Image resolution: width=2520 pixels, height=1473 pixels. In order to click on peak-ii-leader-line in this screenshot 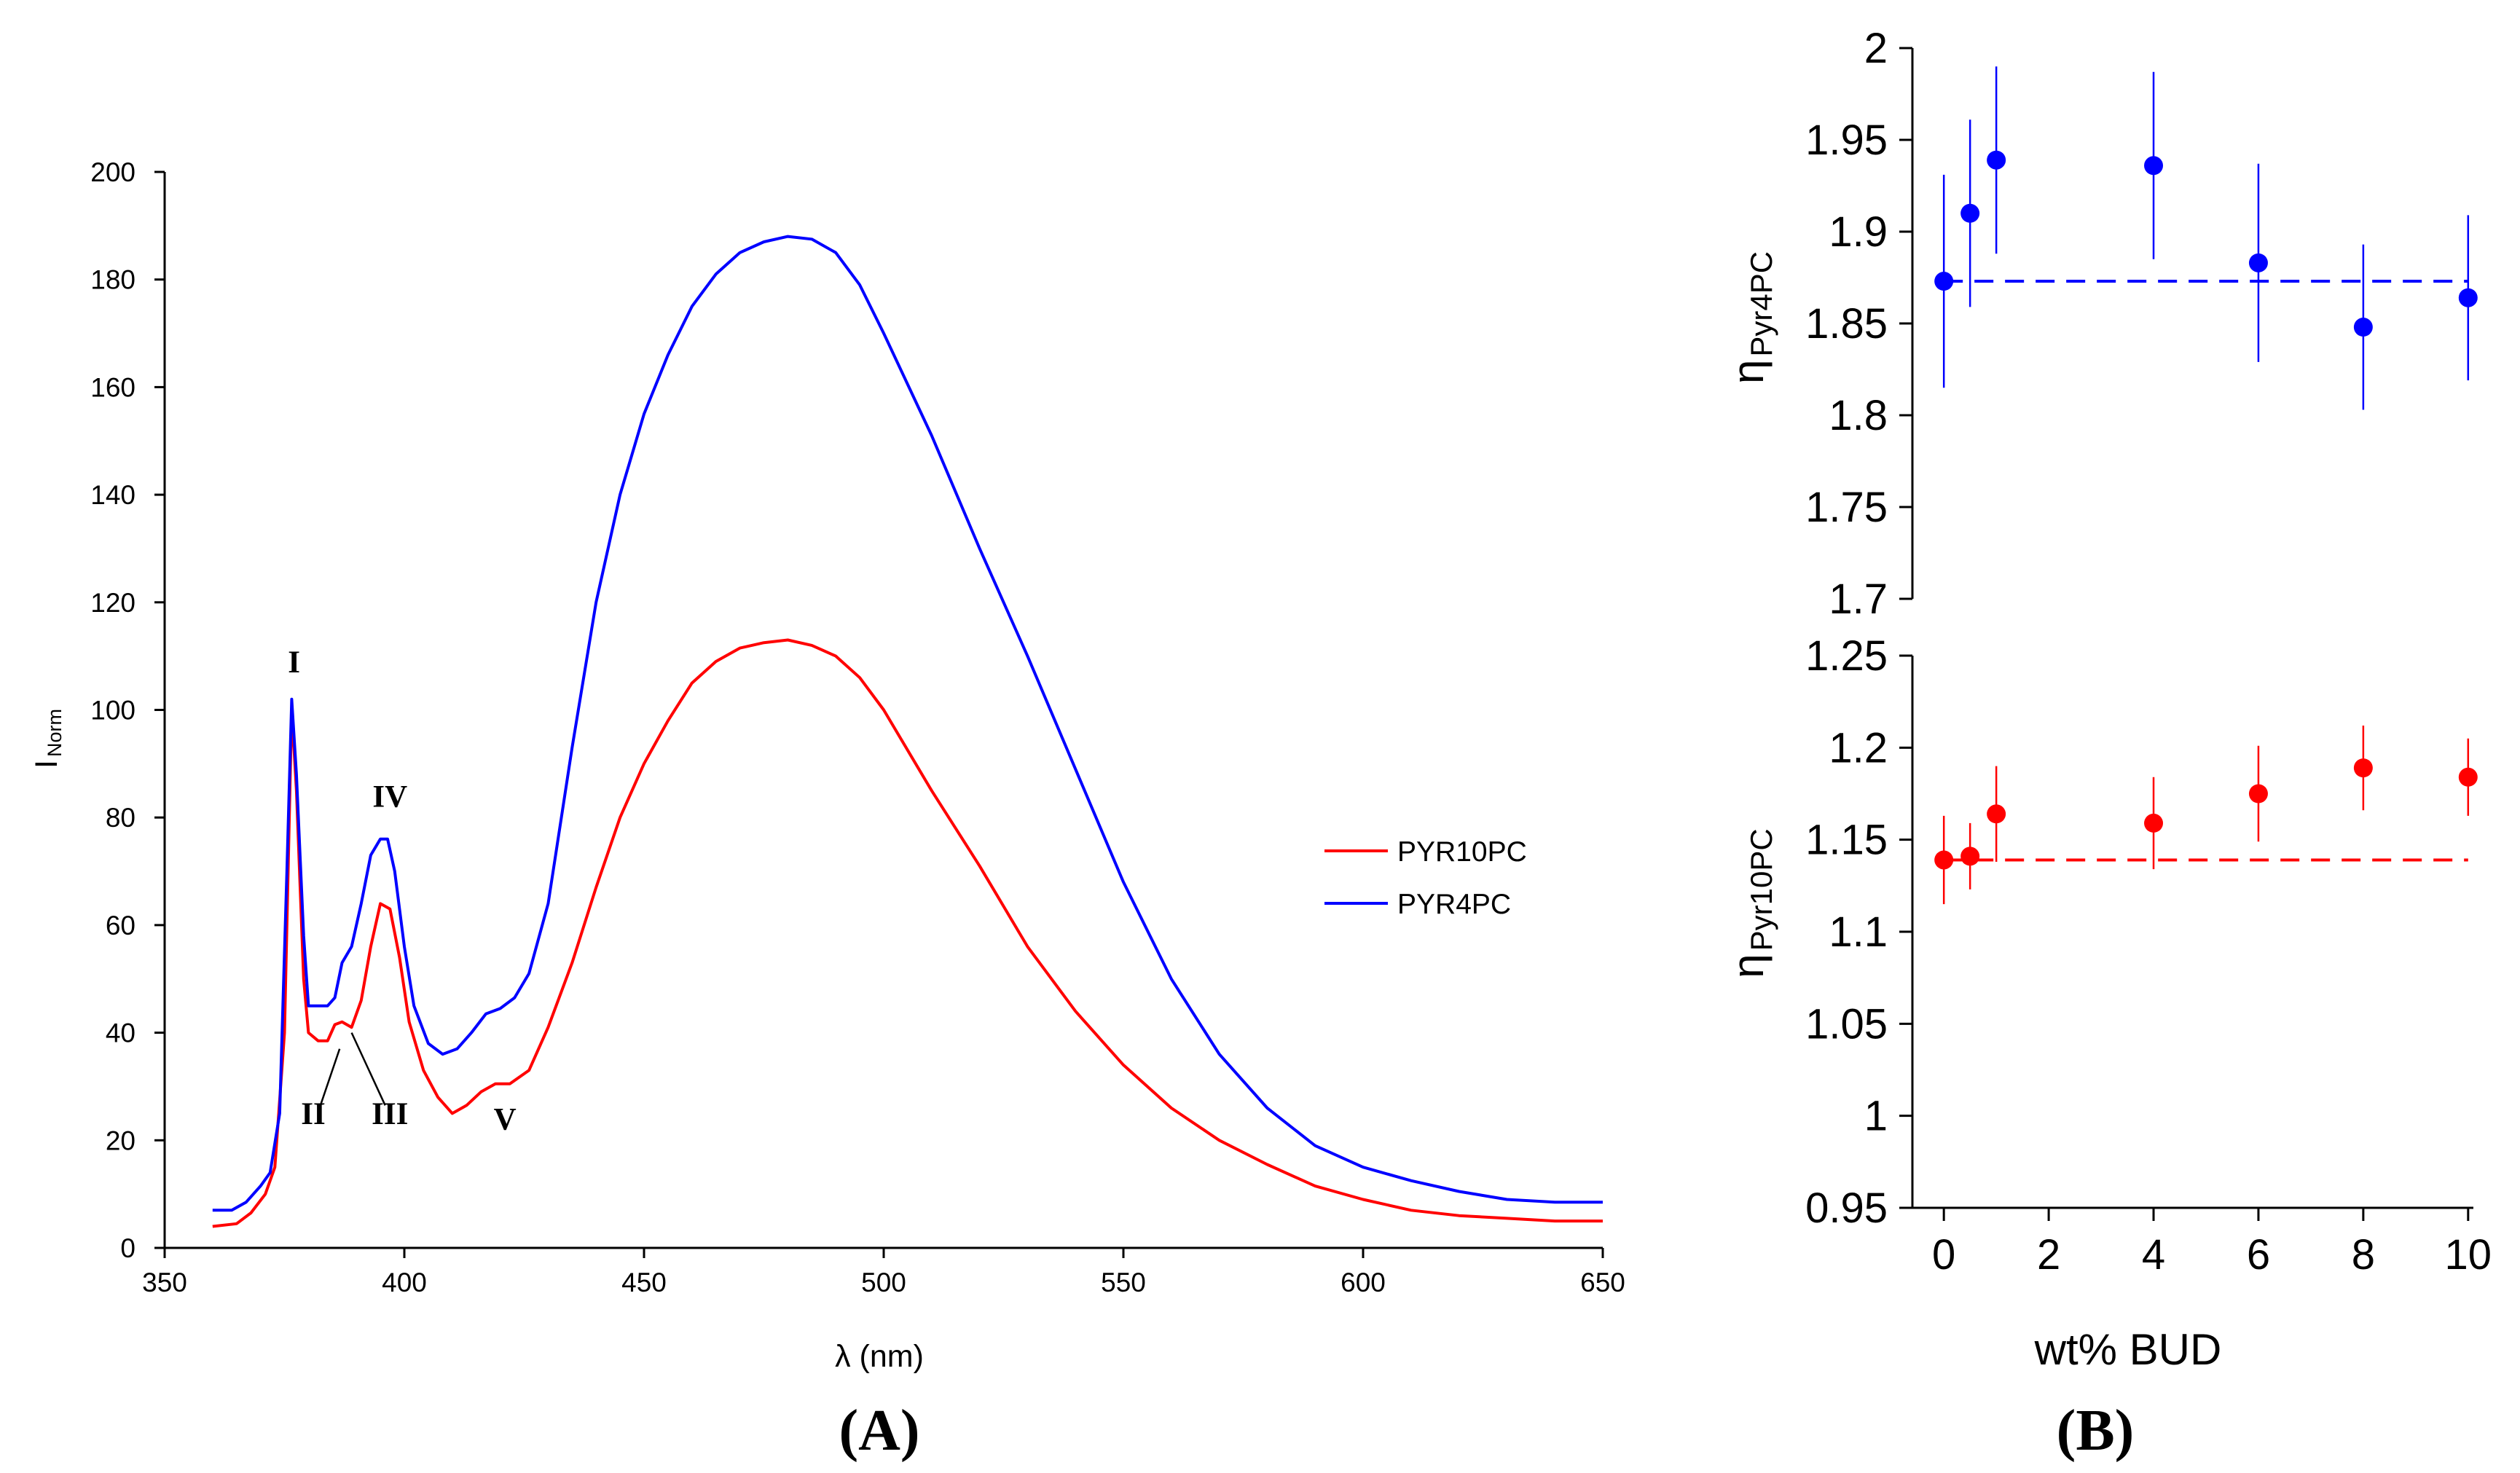, I will do `click(330, 1077)`.